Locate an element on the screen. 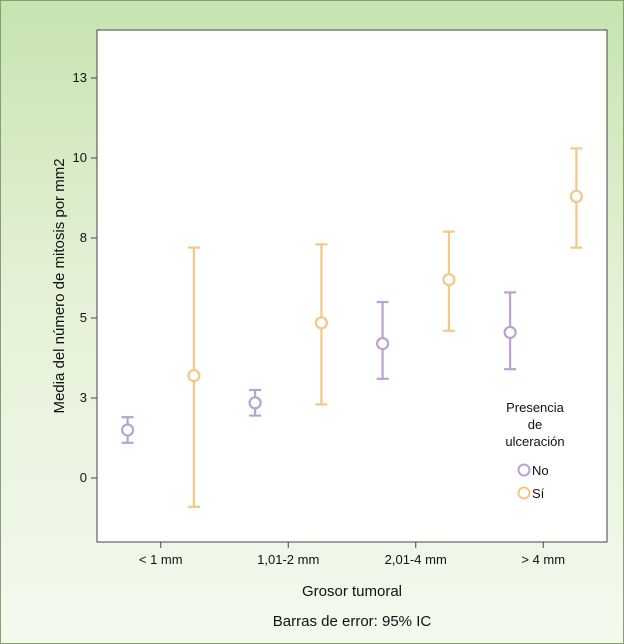  y-tick-label-5: 13 is located at coordinates (80, 77).